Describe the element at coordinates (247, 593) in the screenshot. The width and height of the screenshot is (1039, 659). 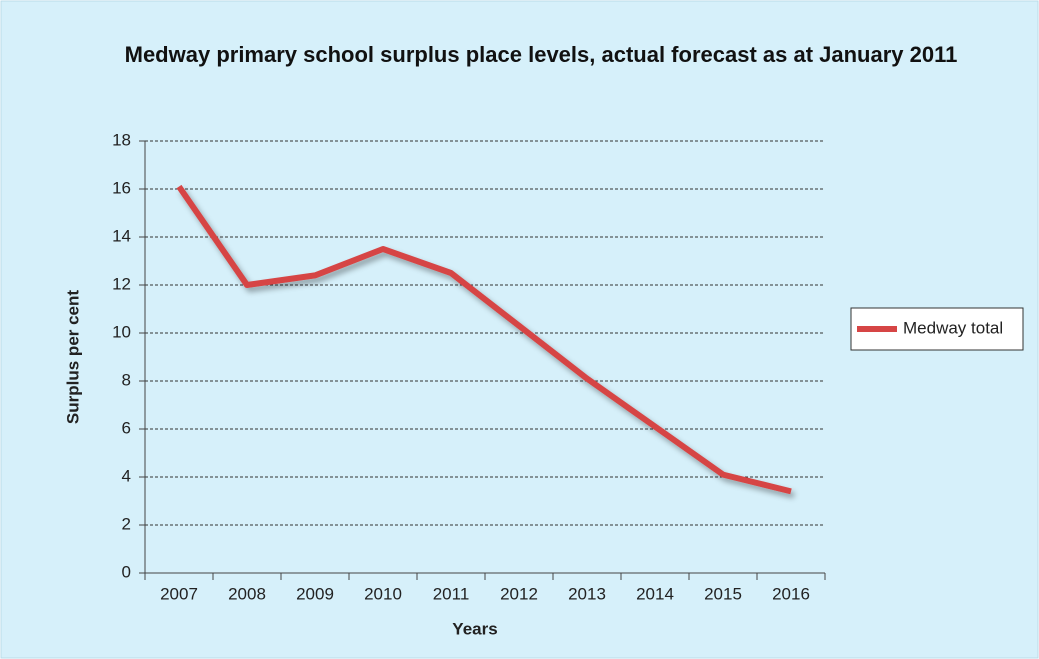
I see `x-tick-label: 2008` at that location.